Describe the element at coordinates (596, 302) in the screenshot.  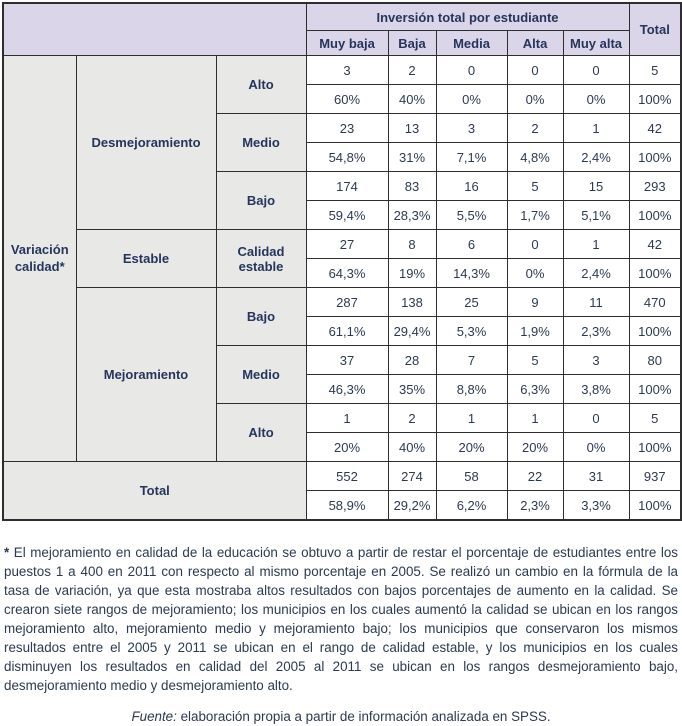
I see `count-cell: 11` at that location.